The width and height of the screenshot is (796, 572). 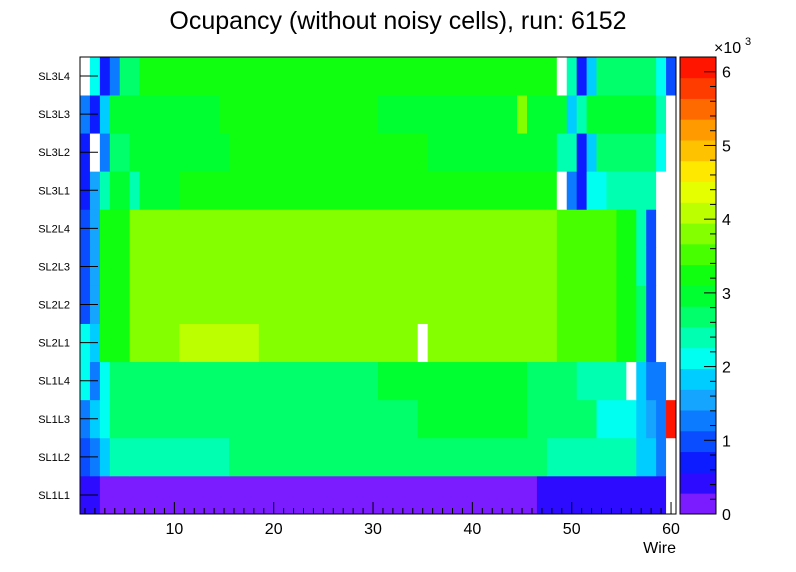 I want to click on y-tick-label-sl2l3: SL2L3, so click(x=54, y=267).